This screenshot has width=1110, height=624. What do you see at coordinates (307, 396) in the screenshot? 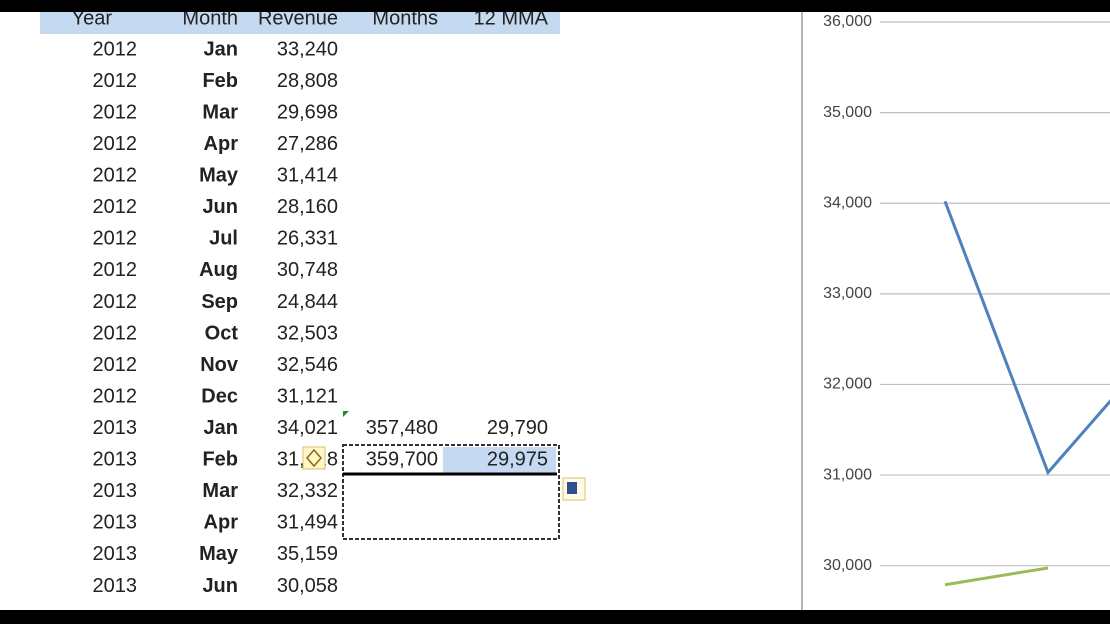
I see `cell-revenue: 31,121` at bounding box center [307, 396].